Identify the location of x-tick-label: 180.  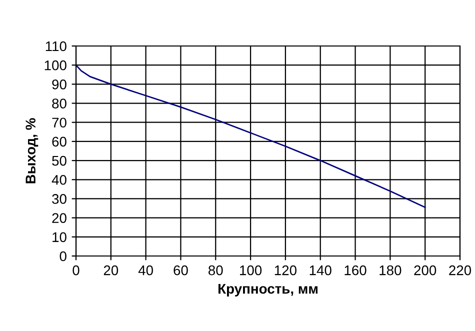
(391, 270).